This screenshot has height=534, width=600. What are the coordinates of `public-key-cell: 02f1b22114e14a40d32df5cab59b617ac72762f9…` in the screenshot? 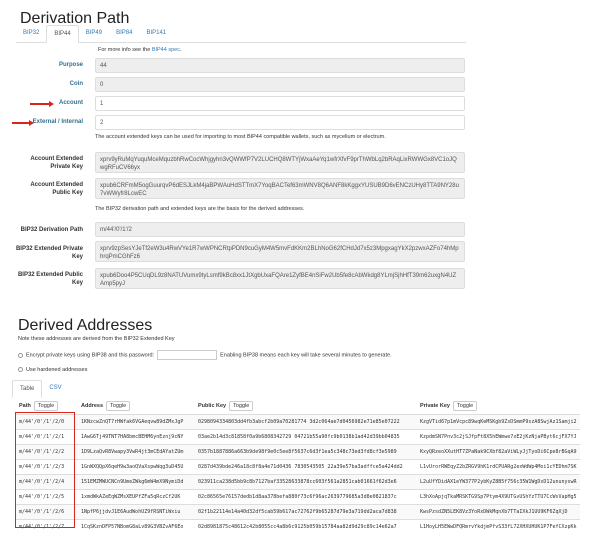 It's located at (306, 512).